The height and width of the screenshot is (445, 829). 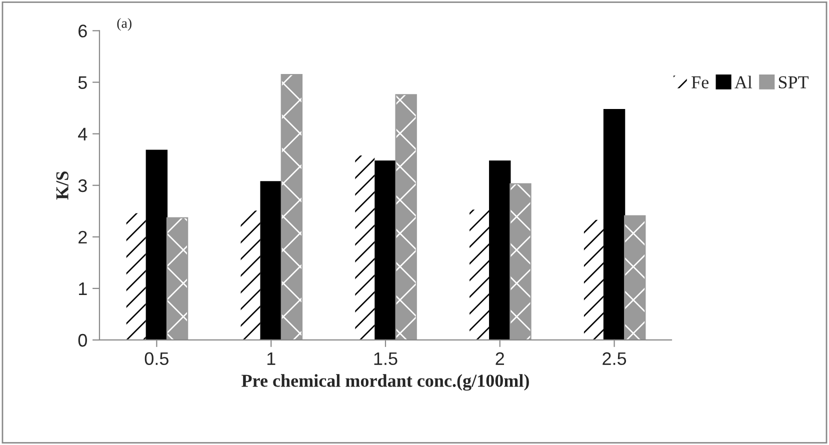 I want to click on x-tick-label: 2, so click(x=500, y=358).